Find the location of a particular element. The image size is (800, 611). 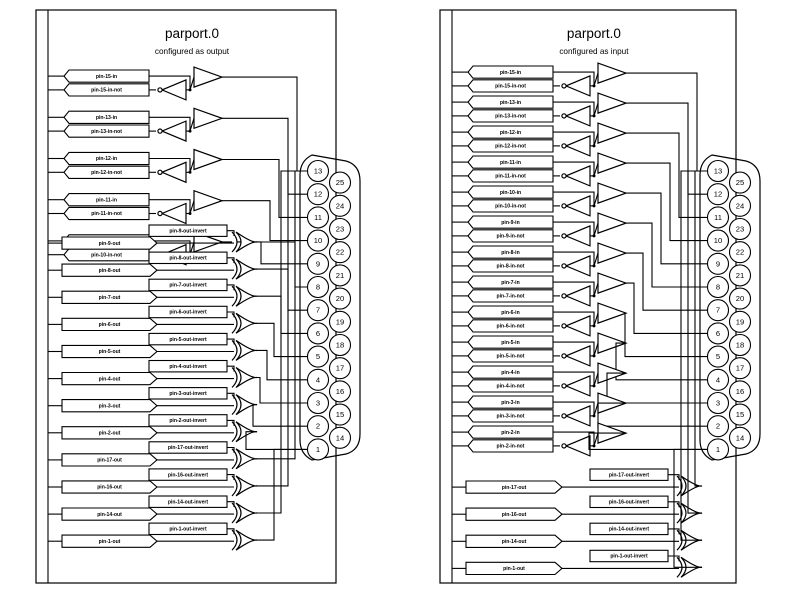

output-panel-pin-14-out-flag is located at coordinates (109, 514).